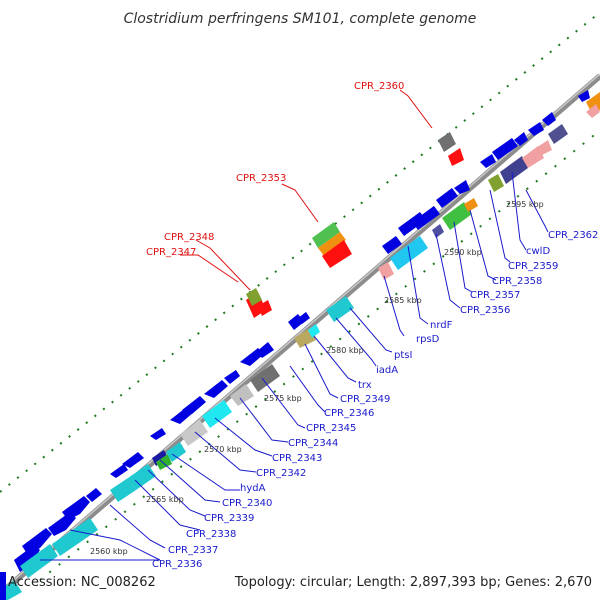  What do you see at coordinates (365, 385) in the screenshot?
I see `gene-label: trx` at bounding box center [365, 385].